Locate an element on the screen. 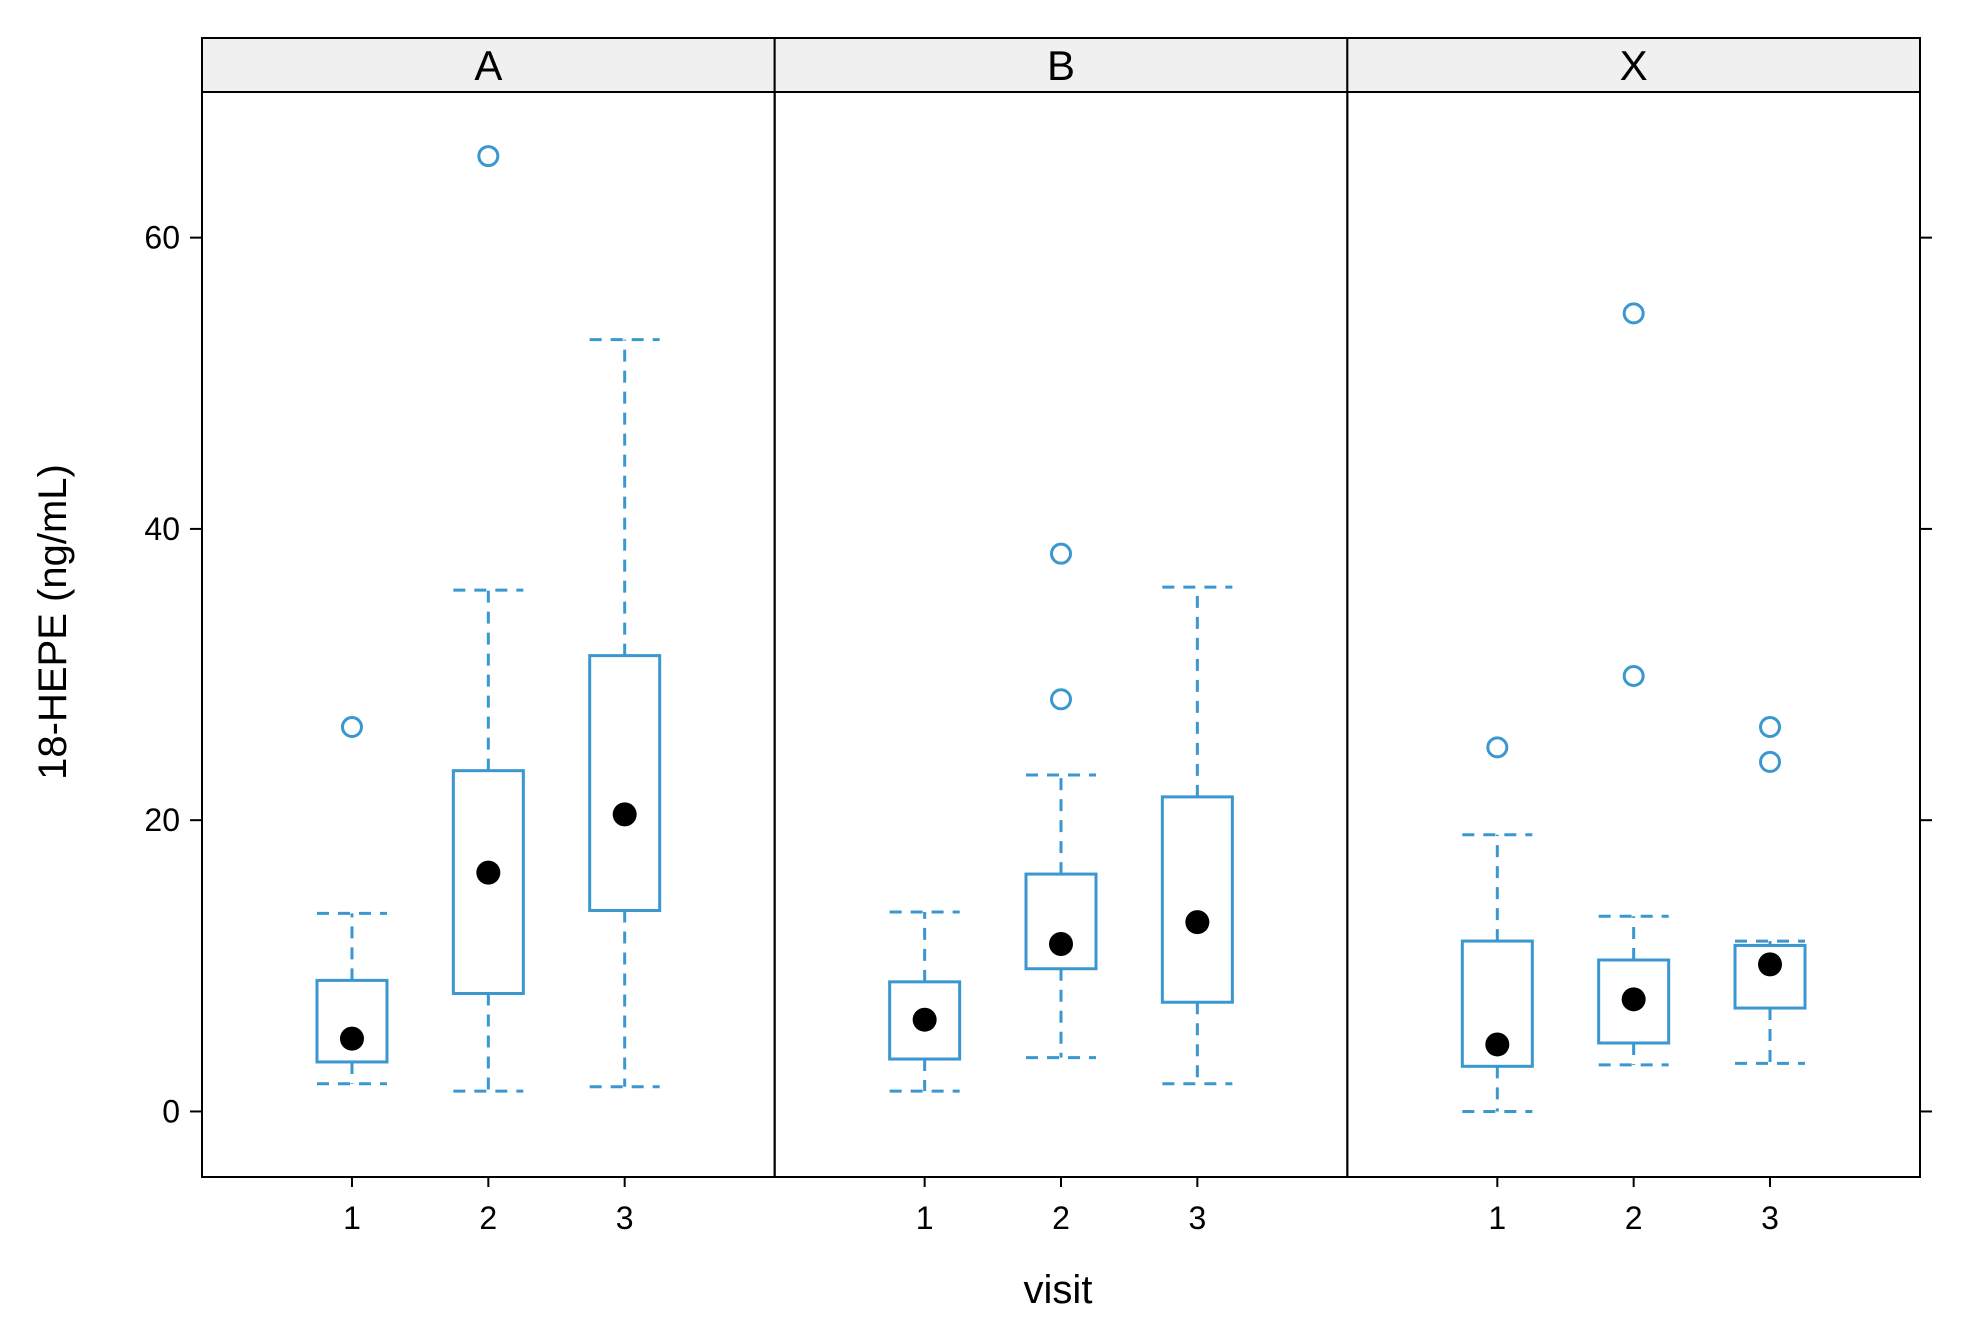 This screenshot has height=1328, width=1964. panel-strip-label: A is located at coordinates (488, 65).